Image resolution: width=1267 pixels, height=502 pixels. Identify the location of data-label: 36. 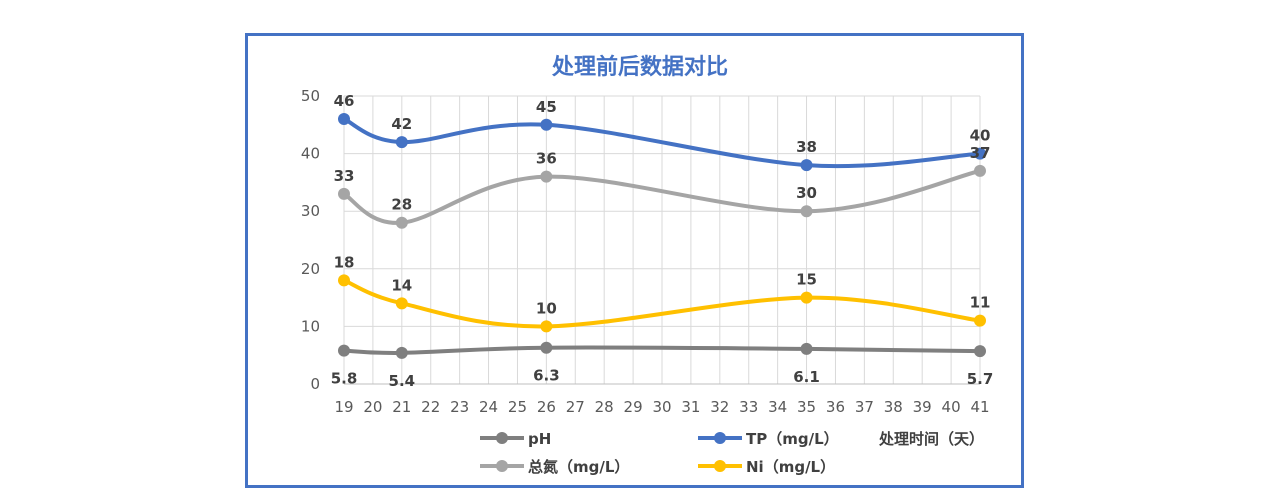
(546, 159).